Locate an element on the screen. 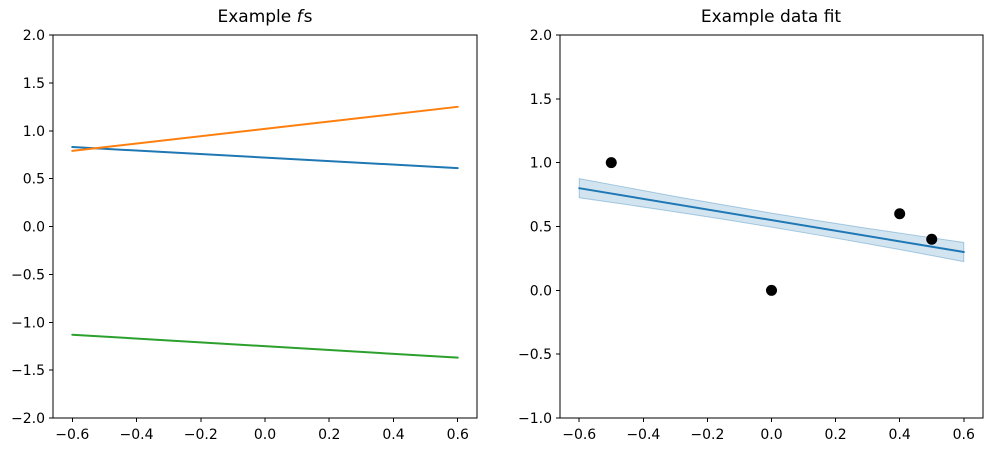 The height and width of the screenshot is (453, 993). left-chart-title-italic-f: f is located at coordinates (299, 17).